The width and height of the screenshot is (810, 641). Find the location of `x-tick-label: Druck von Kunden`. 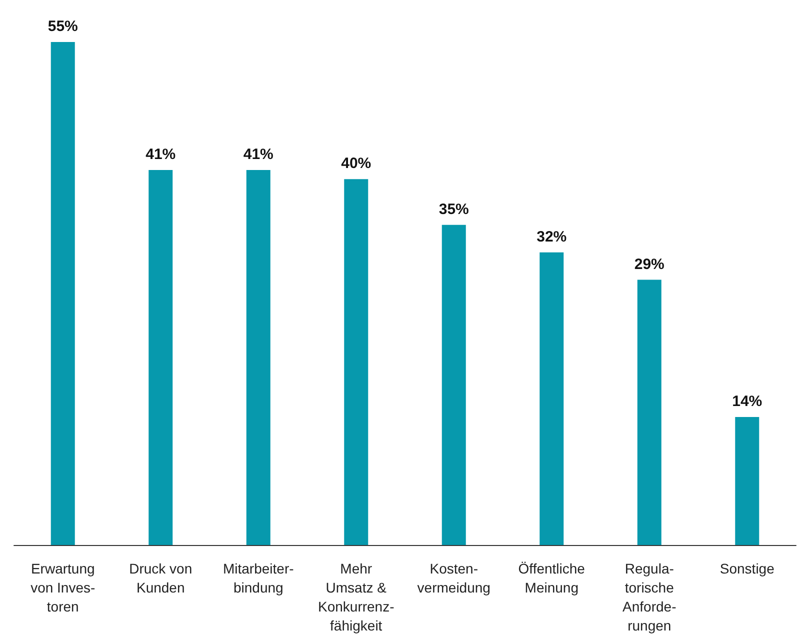

x-tick-label: Druck von Kunden is located at coordinates (160, 578).